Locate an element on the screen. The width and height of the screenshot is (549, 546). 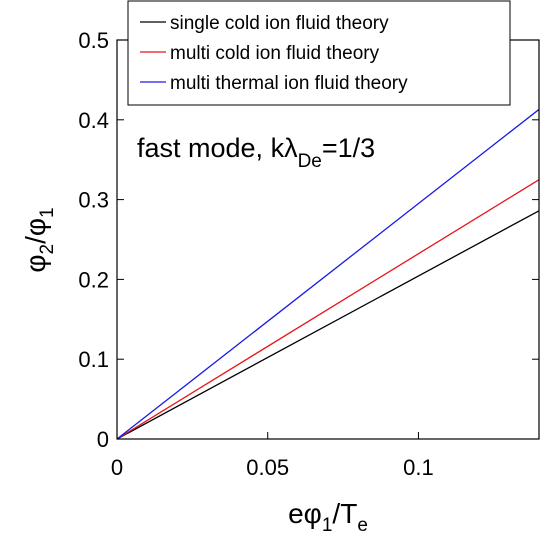
y-axis-label-base: φ is located at coordinates (35, 263).